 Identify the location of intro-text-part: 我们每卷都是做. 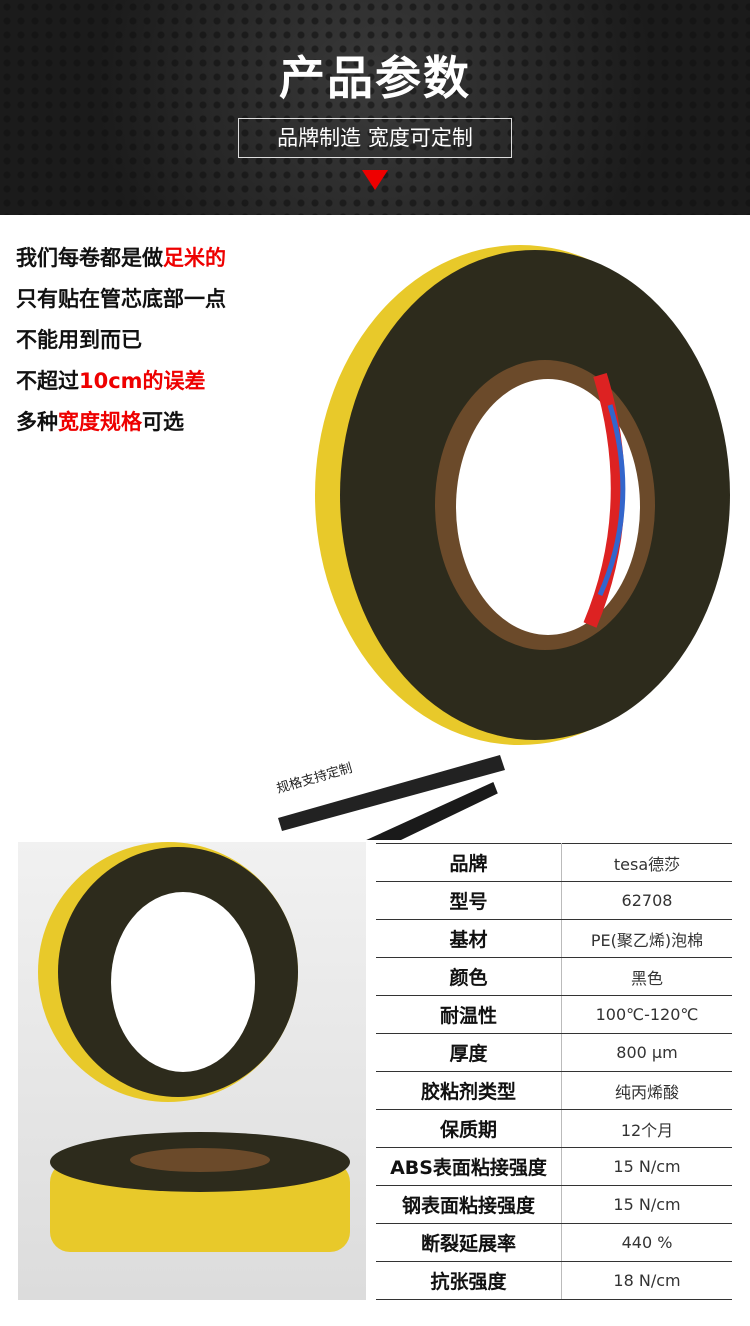
(89, 258).